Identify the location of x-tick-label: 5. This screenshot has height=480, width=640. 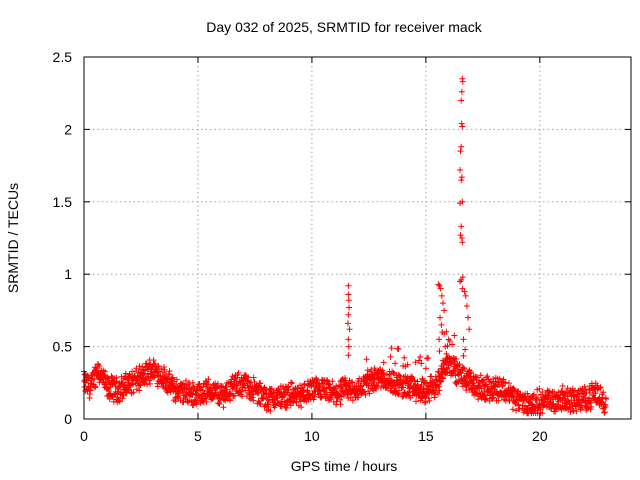
(198, 436).